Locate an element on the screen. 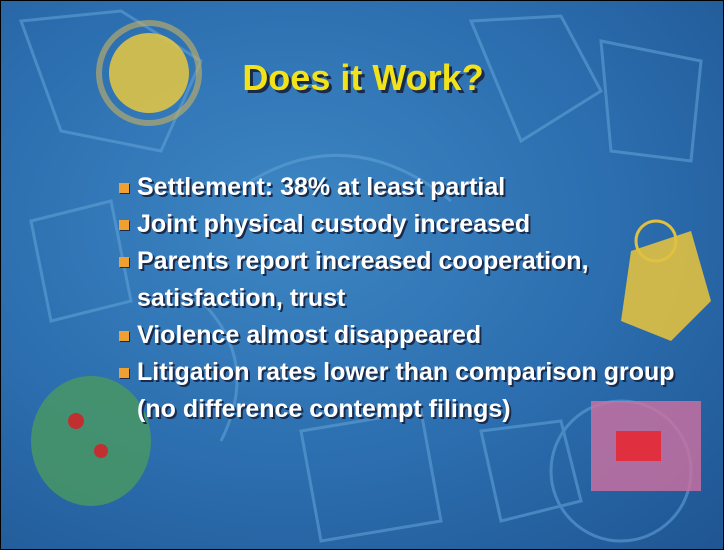 Image resolution: width=724 pixels, height=550 pixels. wreath is located at coordinates (91, 441).